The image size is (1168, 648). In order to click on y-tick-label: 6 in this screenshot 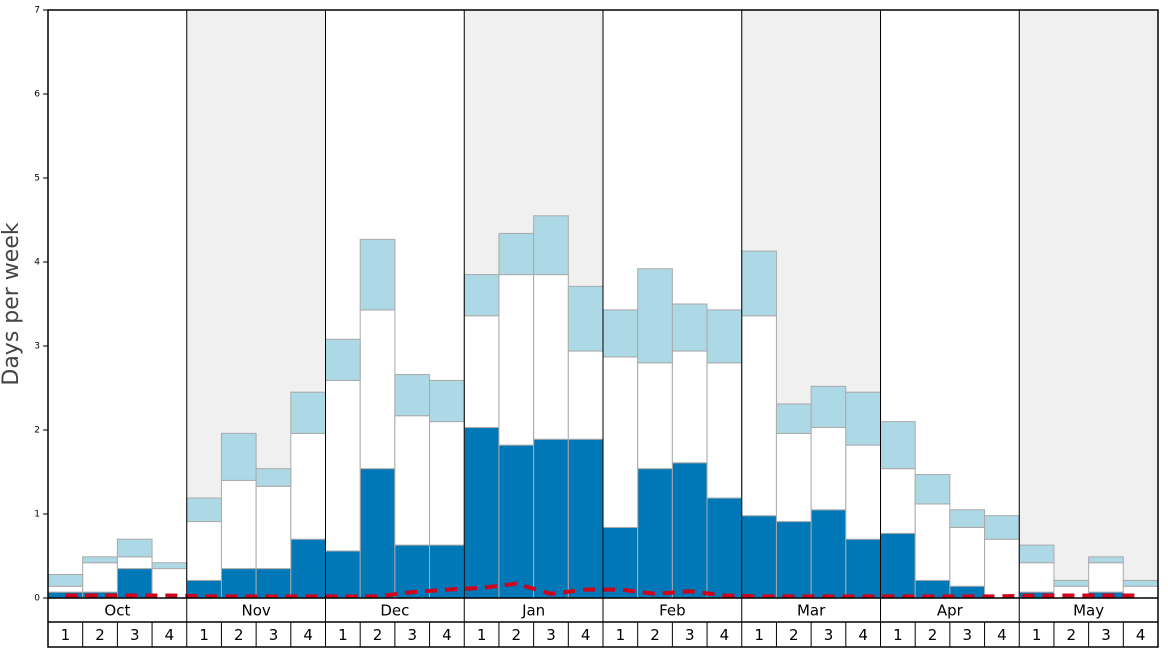, I will do `click(37, 95)`.